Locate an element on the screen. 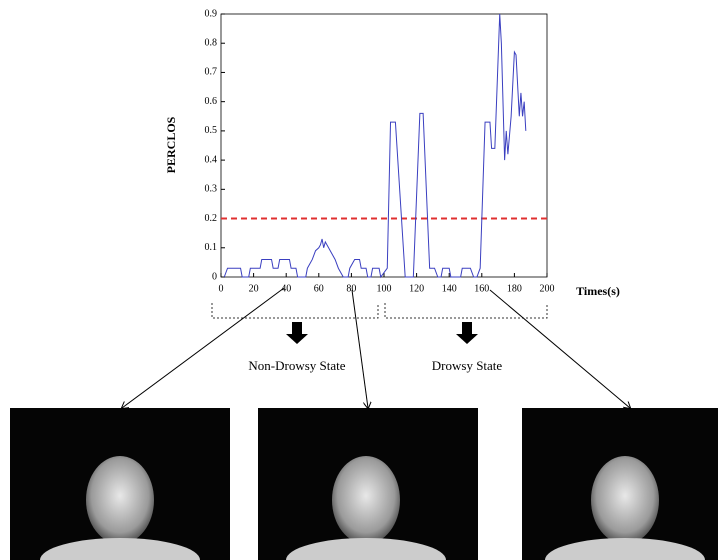  y-tick-label: 0.6 is located at coordinates (211, 101).